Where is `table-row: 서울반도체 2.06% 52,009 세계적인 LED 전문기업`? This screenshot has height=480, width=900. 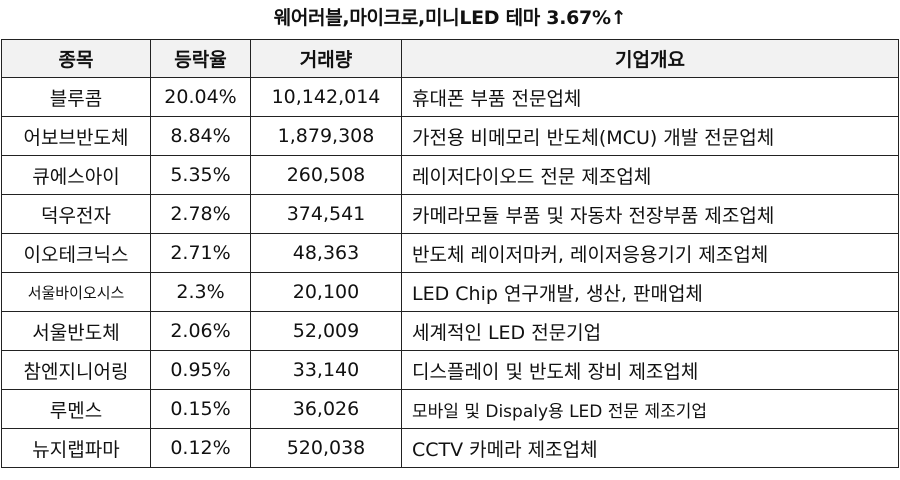 table-row: 서울반도체 2.06% 52,009 세계적인 LED 전문기업 is located at coordinates (450, 331).